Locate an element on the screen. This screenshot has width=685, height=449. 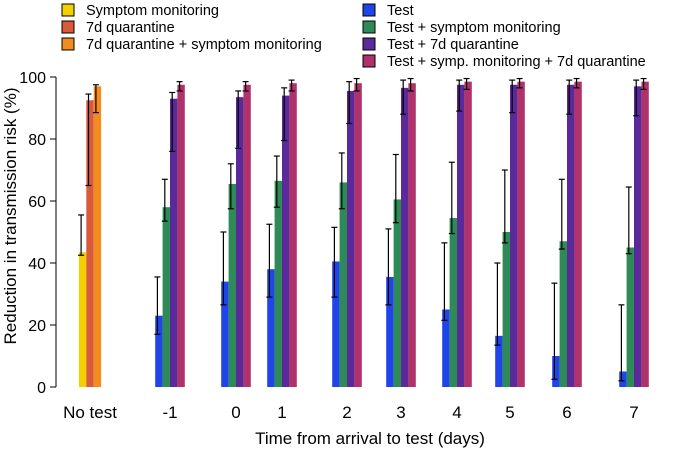
x-tick-label: 6 is located at coordinates (566, 412).